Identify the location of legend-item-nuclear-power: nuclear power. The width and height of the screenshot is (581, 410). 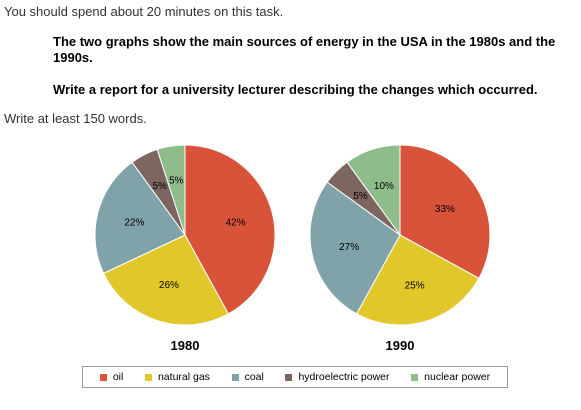
(450, 377).